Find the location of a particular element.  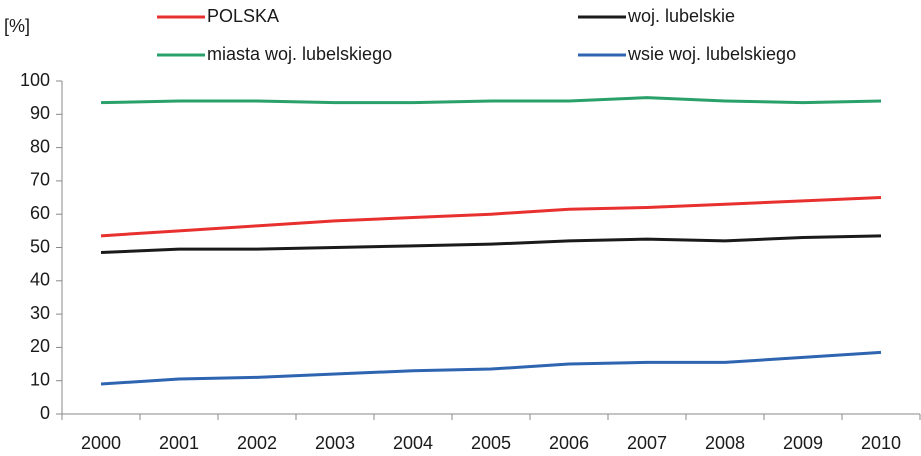

legend-label: miasta woj. lubelskiego is located at coordinates (299, 54).